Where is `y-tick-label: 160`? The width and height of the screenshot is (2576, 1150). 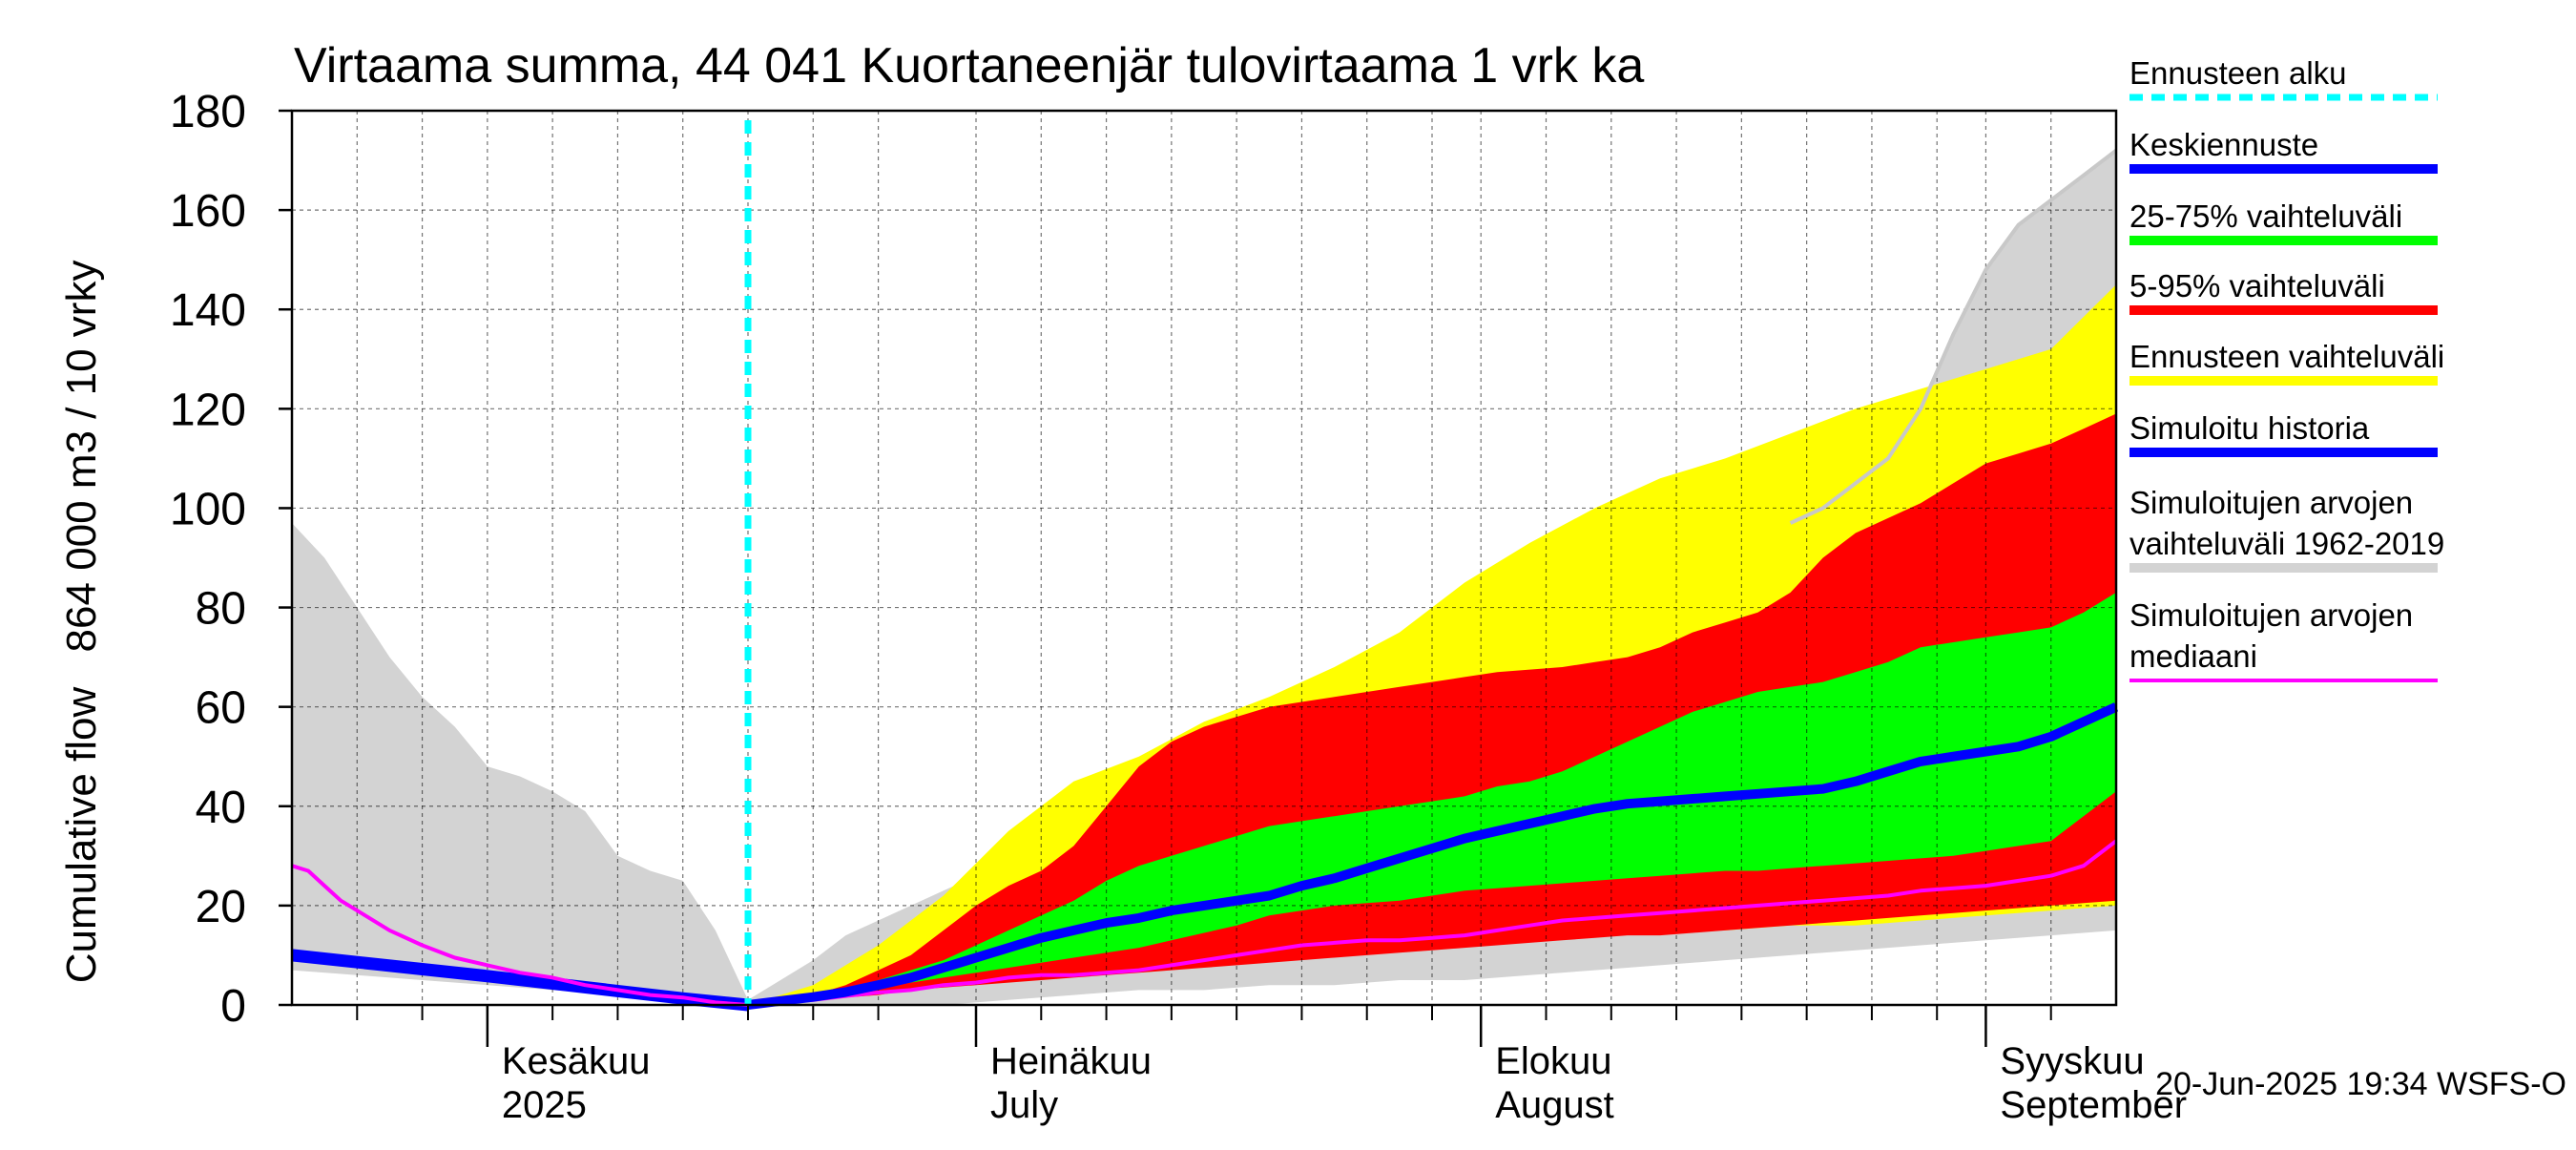 y-tick-label: 160 is located at coordinates (208, 211).